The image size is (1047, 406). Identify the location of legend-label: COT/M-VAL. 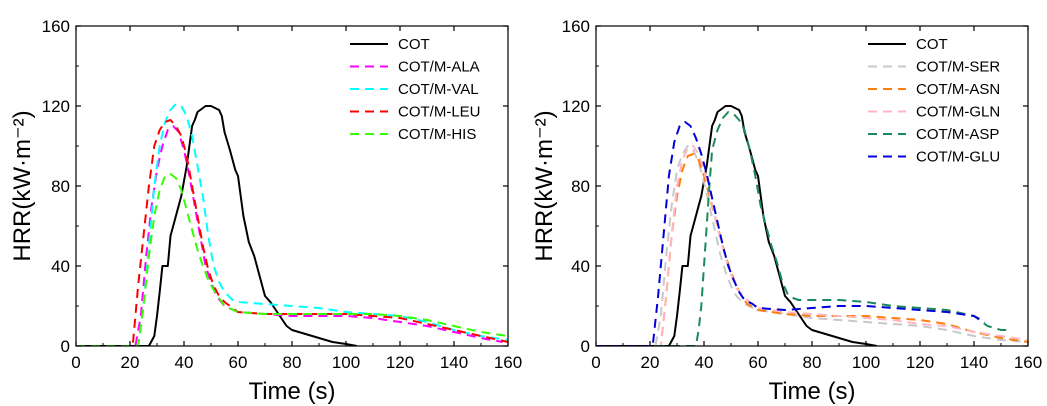
(438, 89).